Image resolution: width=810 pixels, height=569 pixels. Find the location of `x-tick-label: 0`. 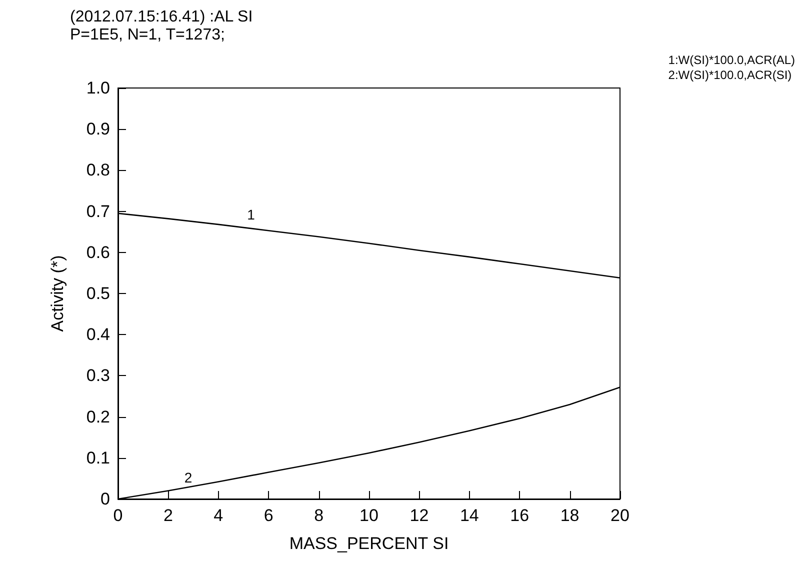

x-tick-label: 0 is located at coordinates (118, 515).